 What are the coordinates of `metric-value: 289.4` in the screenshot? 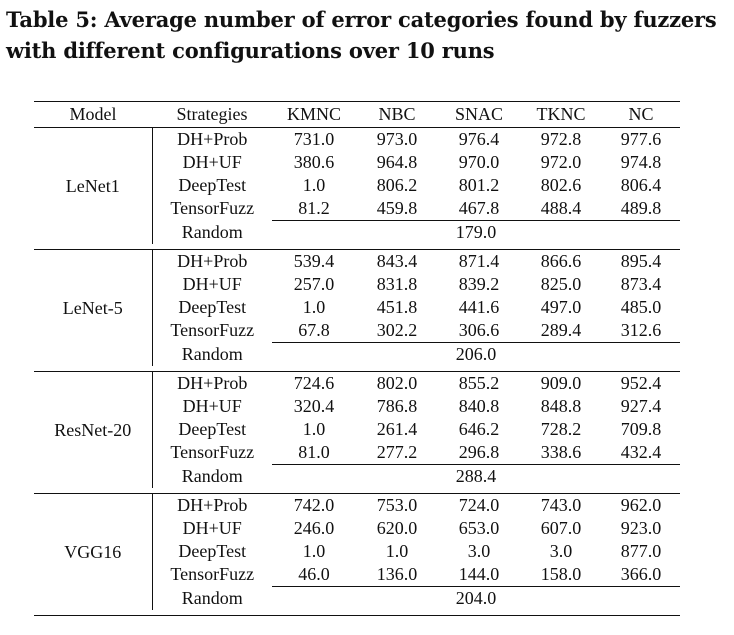 It's located at (561, 330).